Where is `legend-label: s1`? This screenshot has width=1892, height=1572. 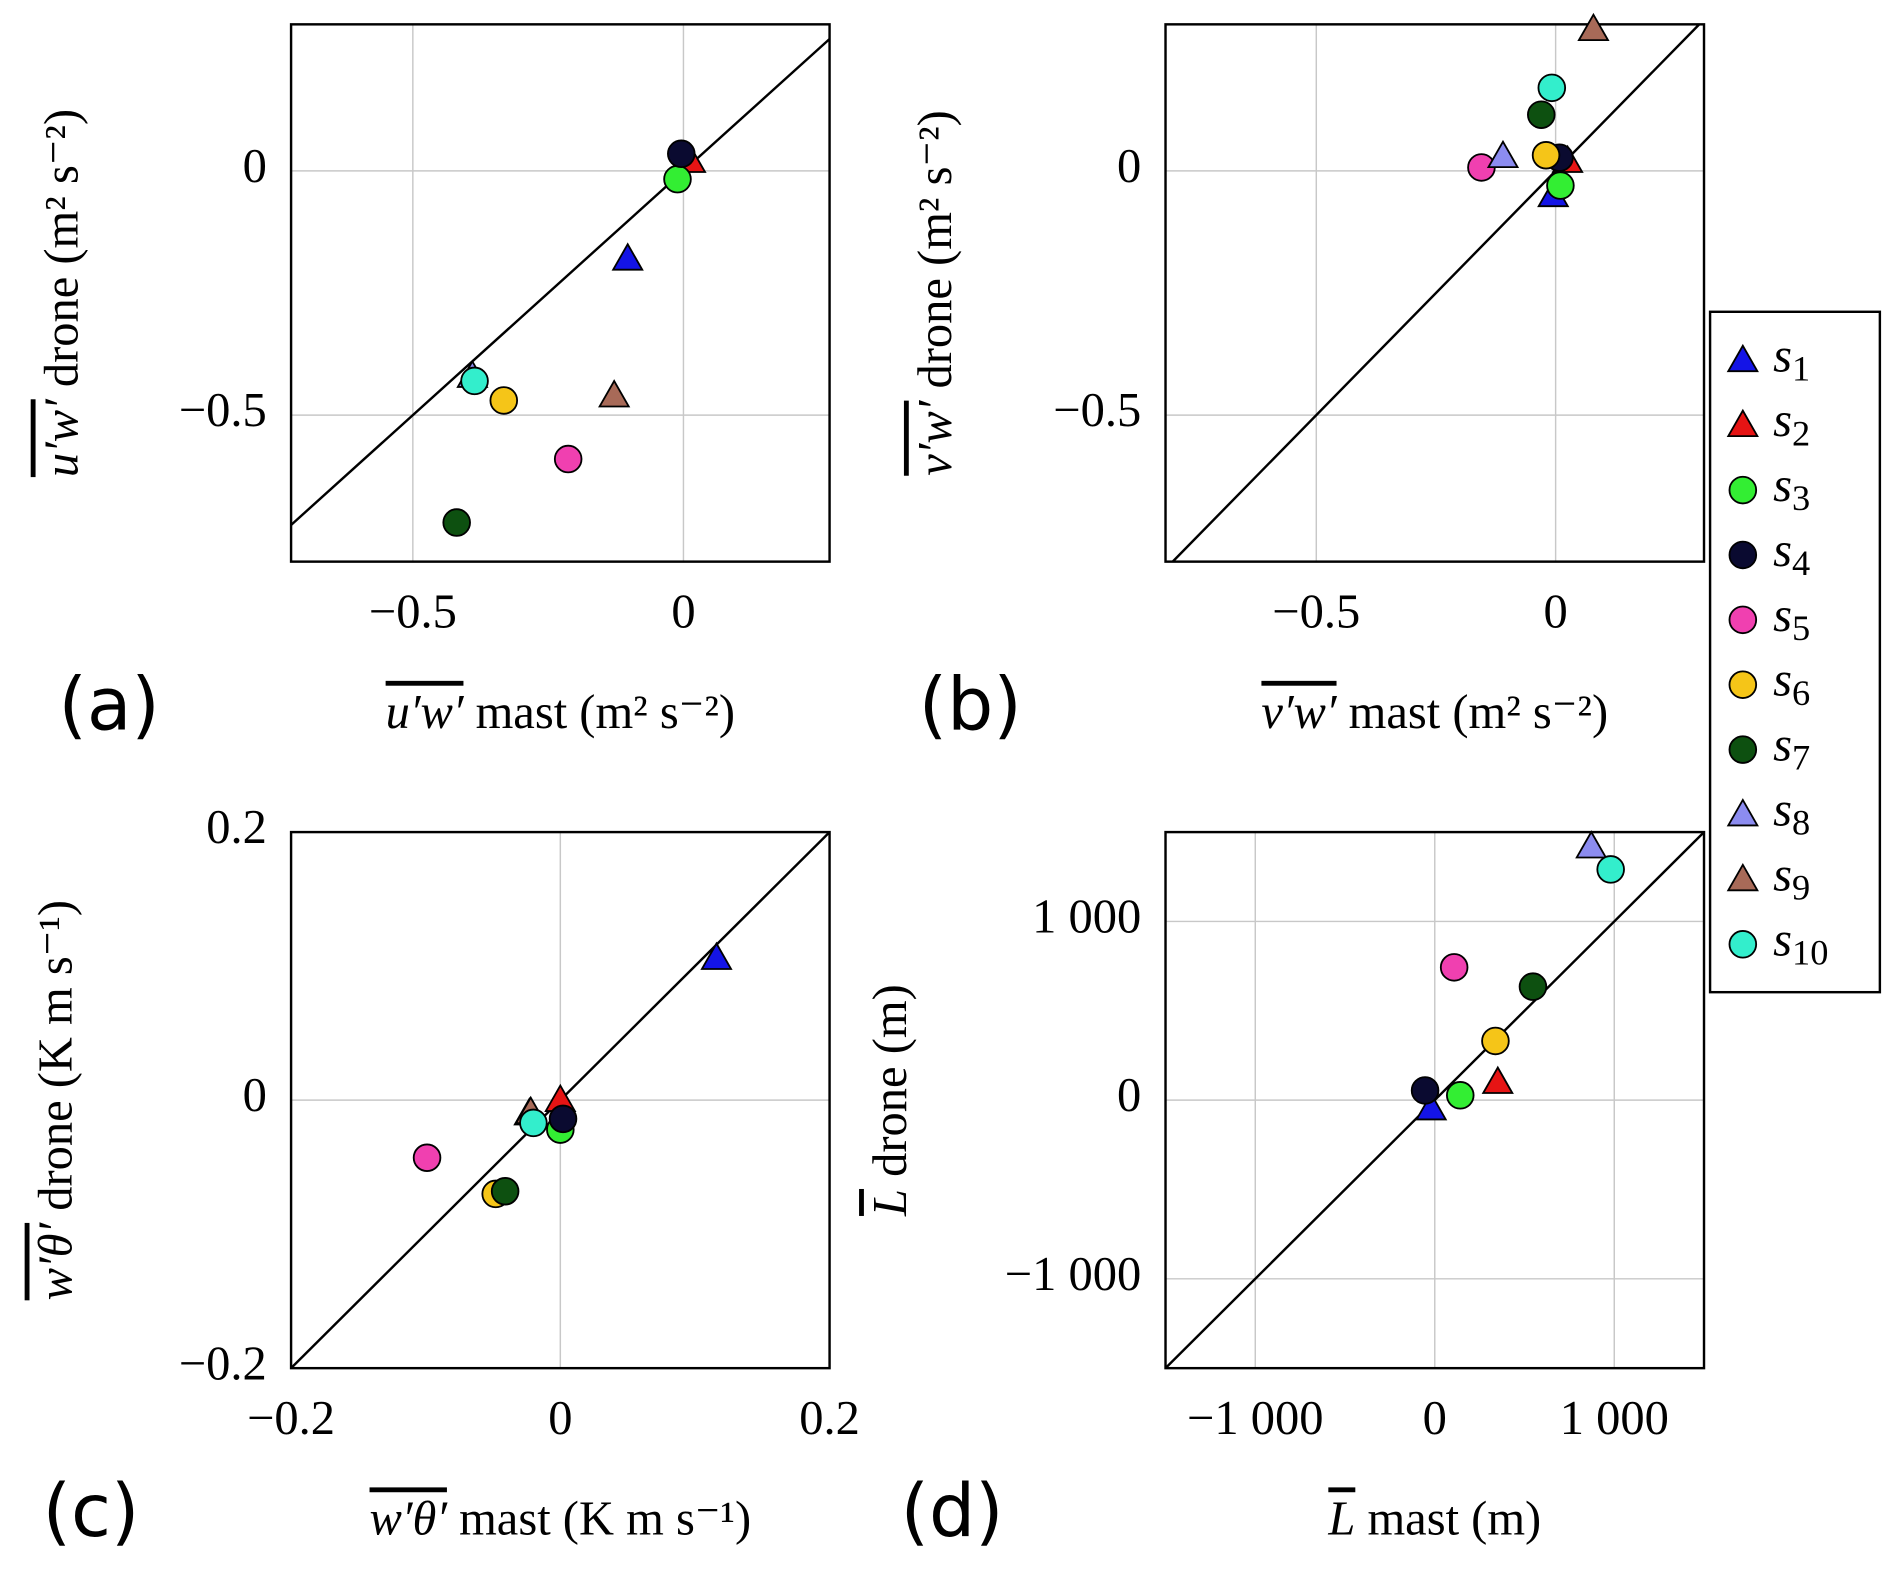
legend-label: s1 is located at coordinates (1791, 358).